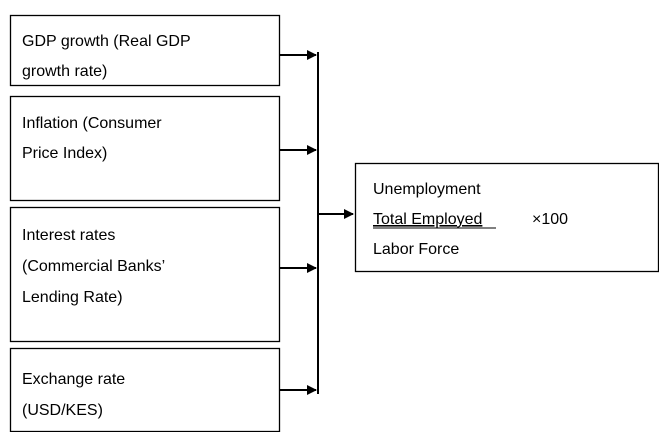 The image size is (659, 432). Describe the element at coordinates (92, 123) in the screenshot. I see `node-text: Inflation (Consumer` at that location.